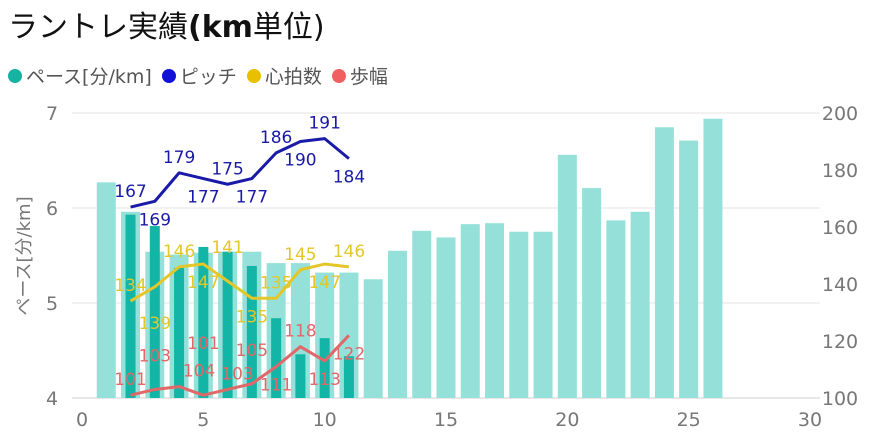 This screenshot has height=448, width=880. I want to click on x-tick: 5, so click(203, 420).